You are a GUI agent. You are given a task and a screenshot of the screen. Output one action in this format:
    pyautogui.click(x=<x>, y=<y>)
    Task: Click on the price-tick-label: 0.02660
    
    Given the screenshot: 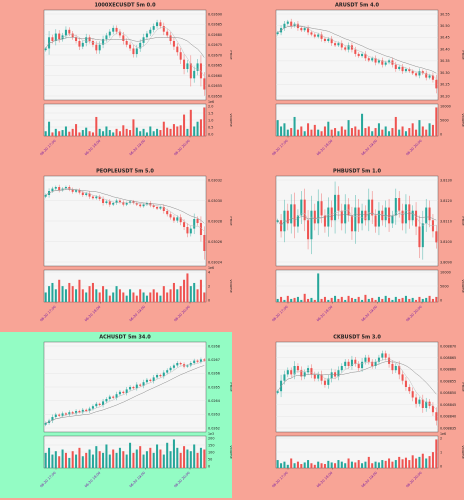 What is the action you would take?
    pyautogui.click(x=215, y=76)
    